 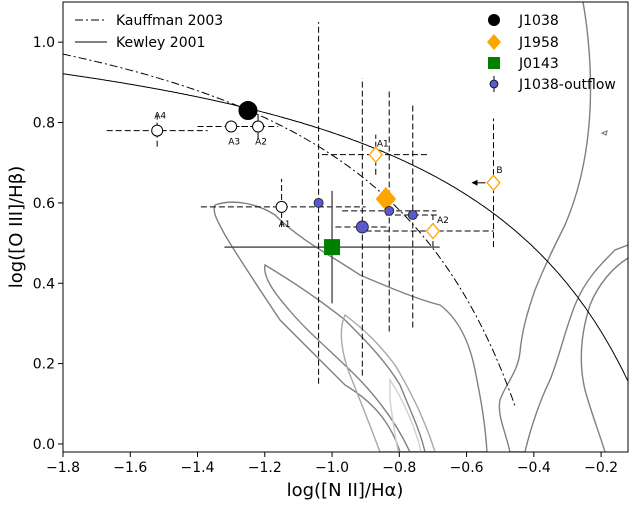 What do you see at coordinates (130, 468) in the screenshot?
I see `x-tick-label: −1.6` at bounding box center [130, 468].